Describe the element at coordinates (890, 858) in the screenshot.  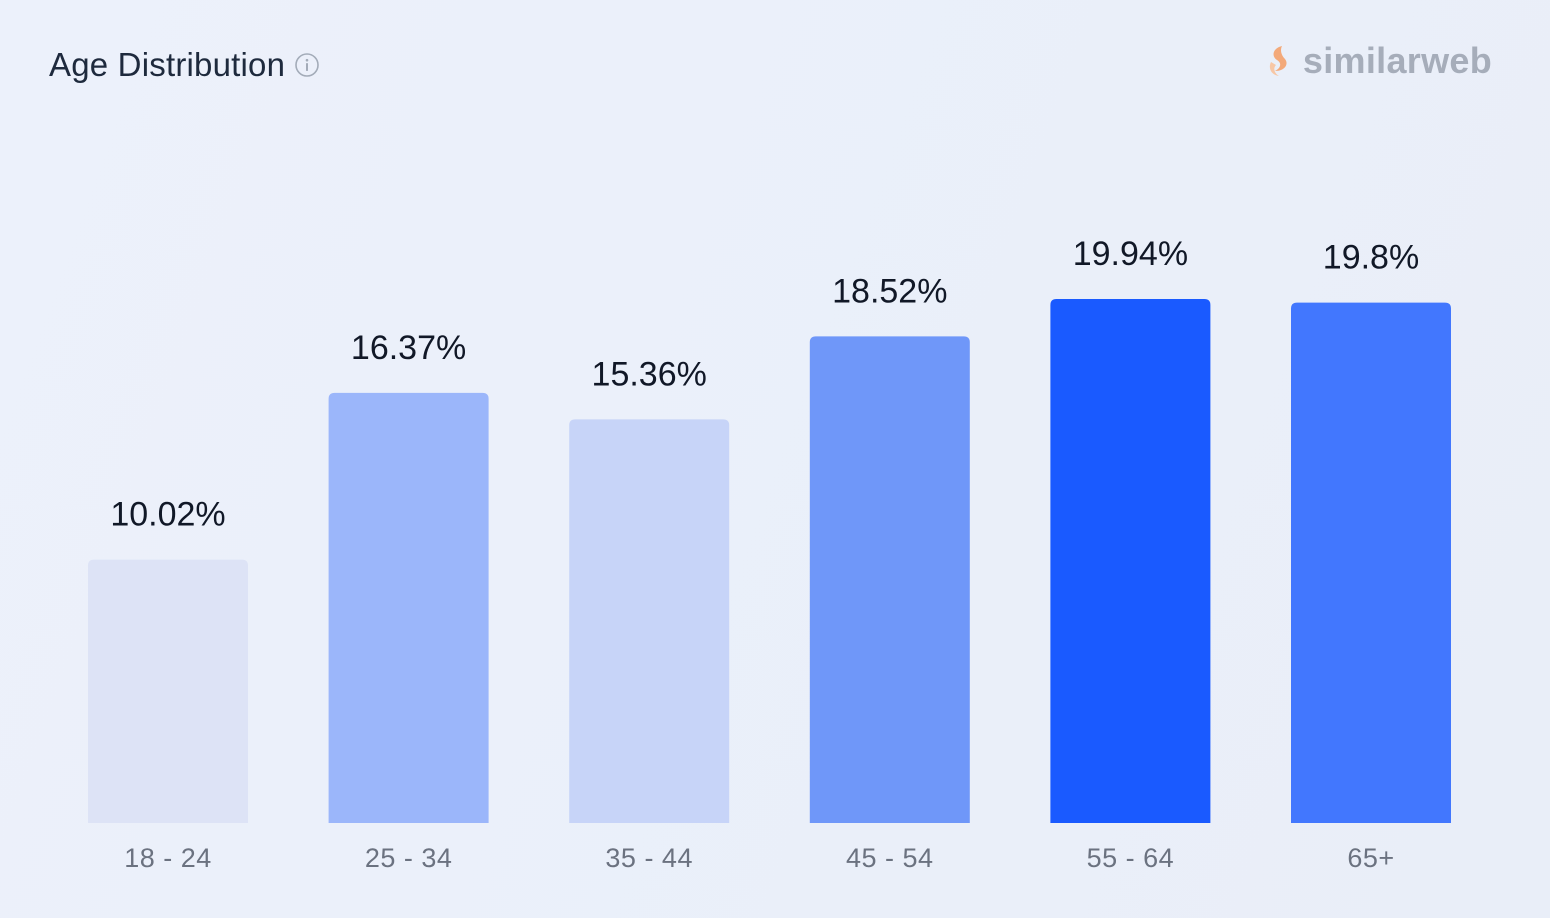
I see `x-tick-label: 45 - 54` at that location.